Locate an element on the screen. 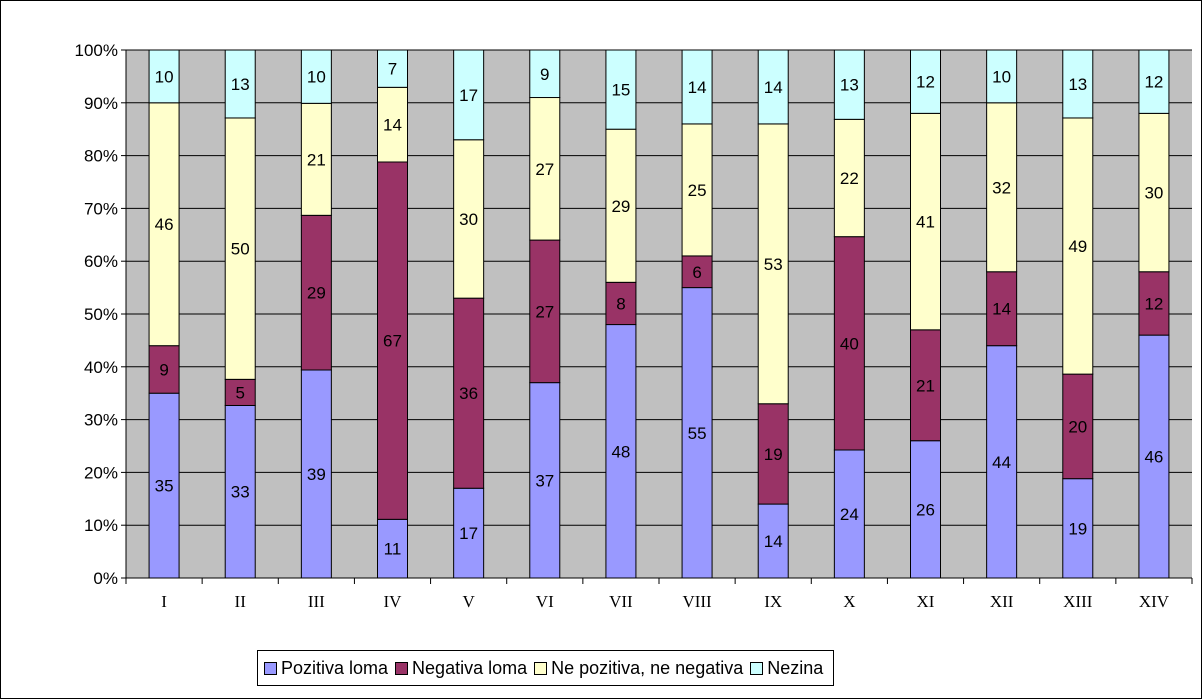 This screenshot has height=699, width=1202. legend-item-nezina: Nezina is located at coordinates (786, 668).